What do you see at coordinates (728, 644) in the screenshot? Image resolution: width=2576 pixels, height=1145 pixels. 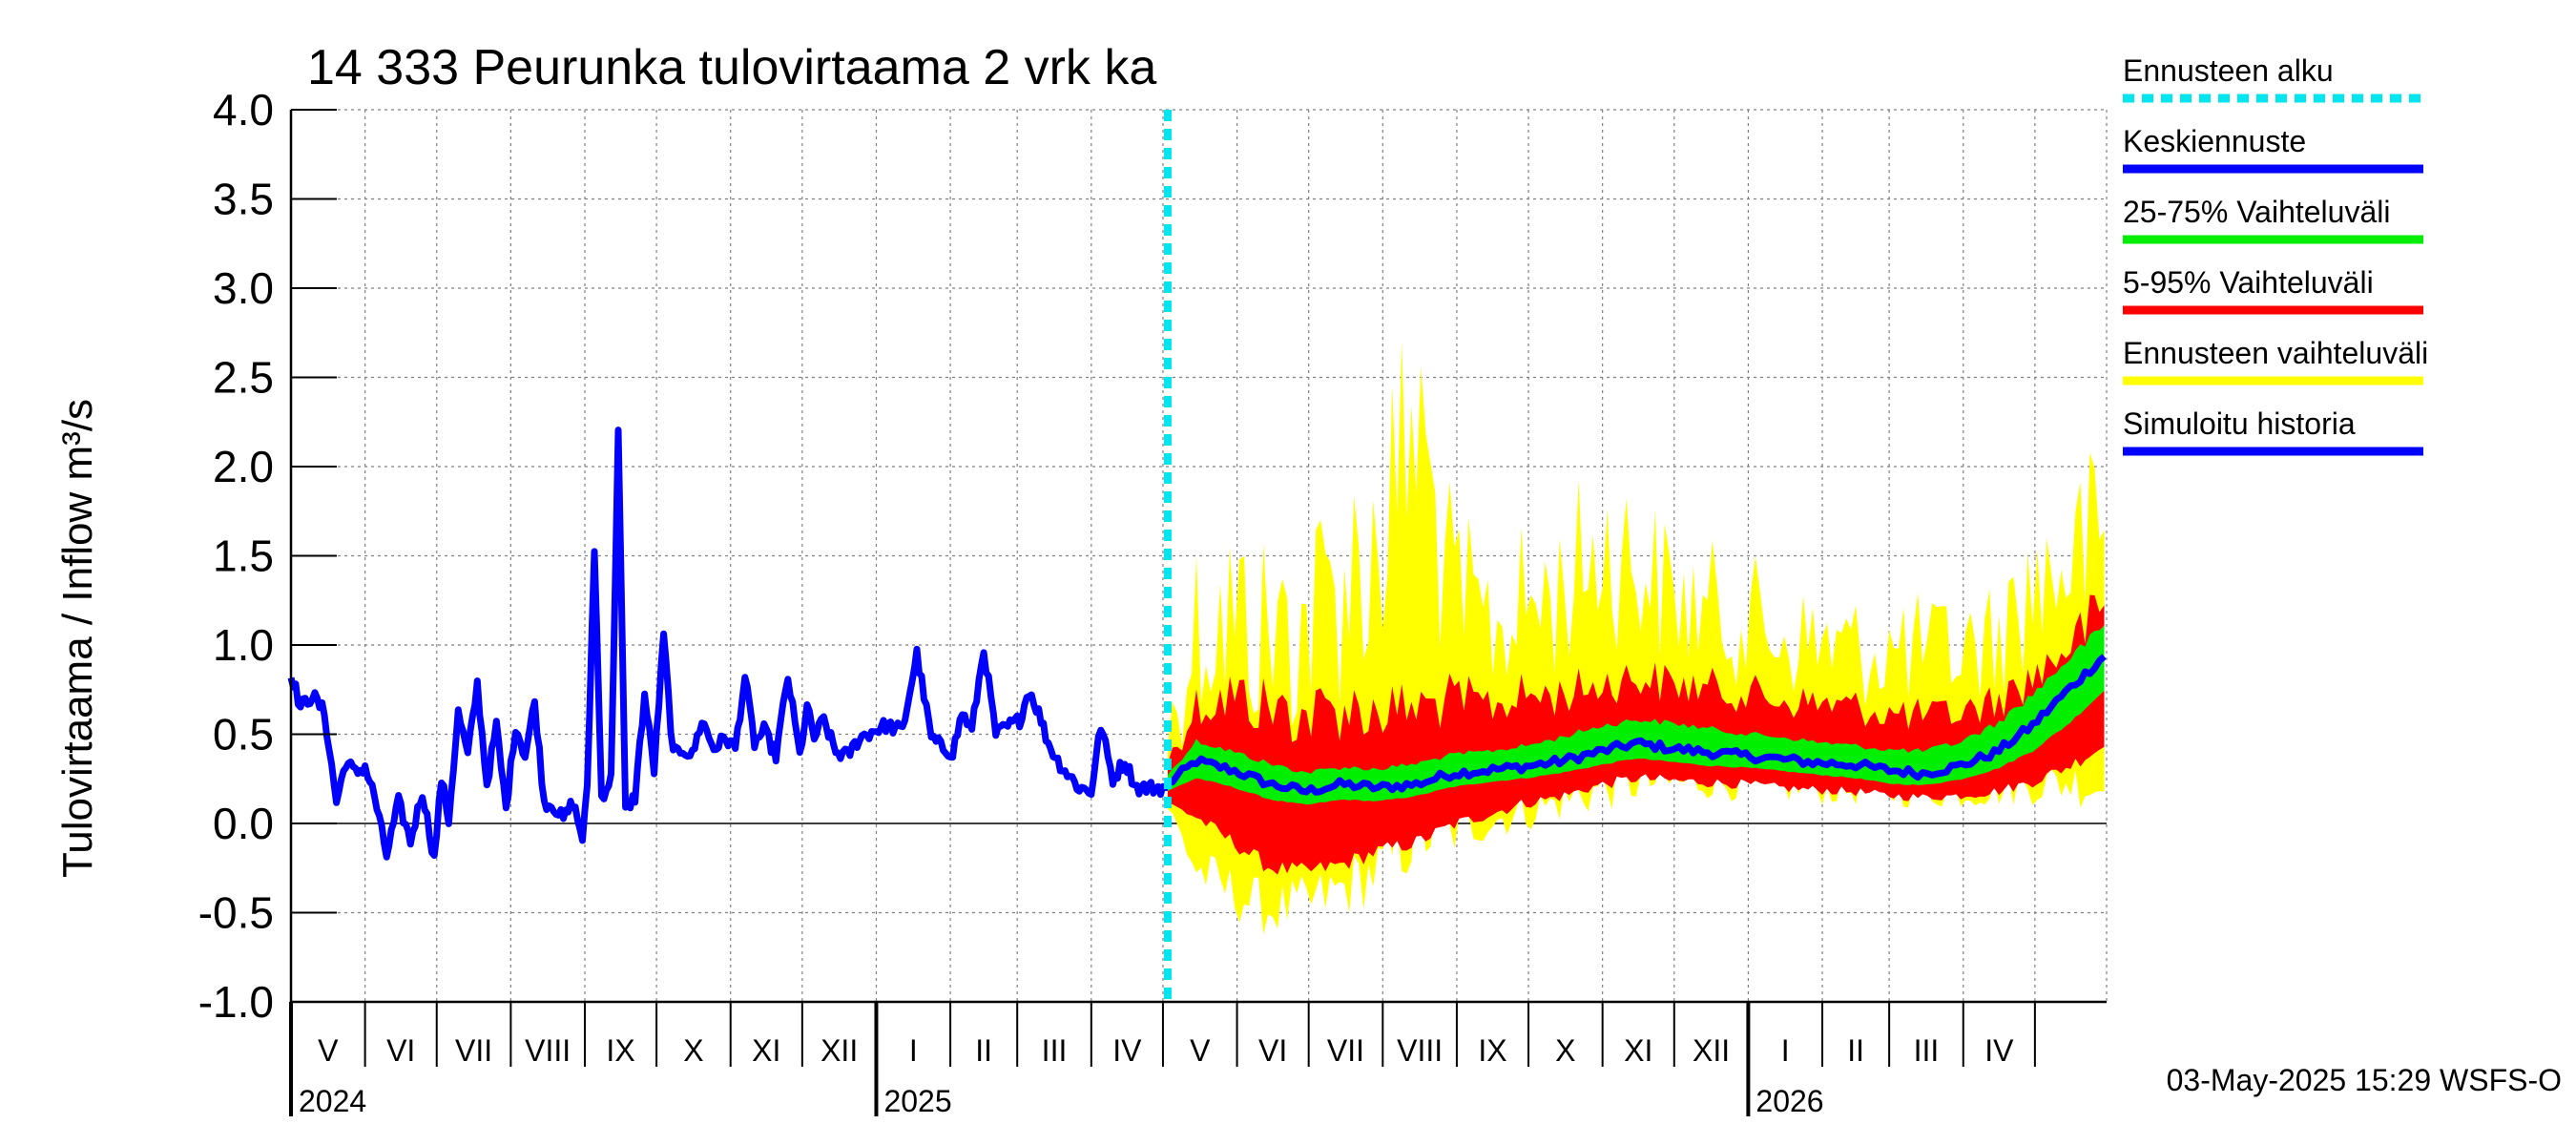 I see `history-line` at bounding box center [728, 644].